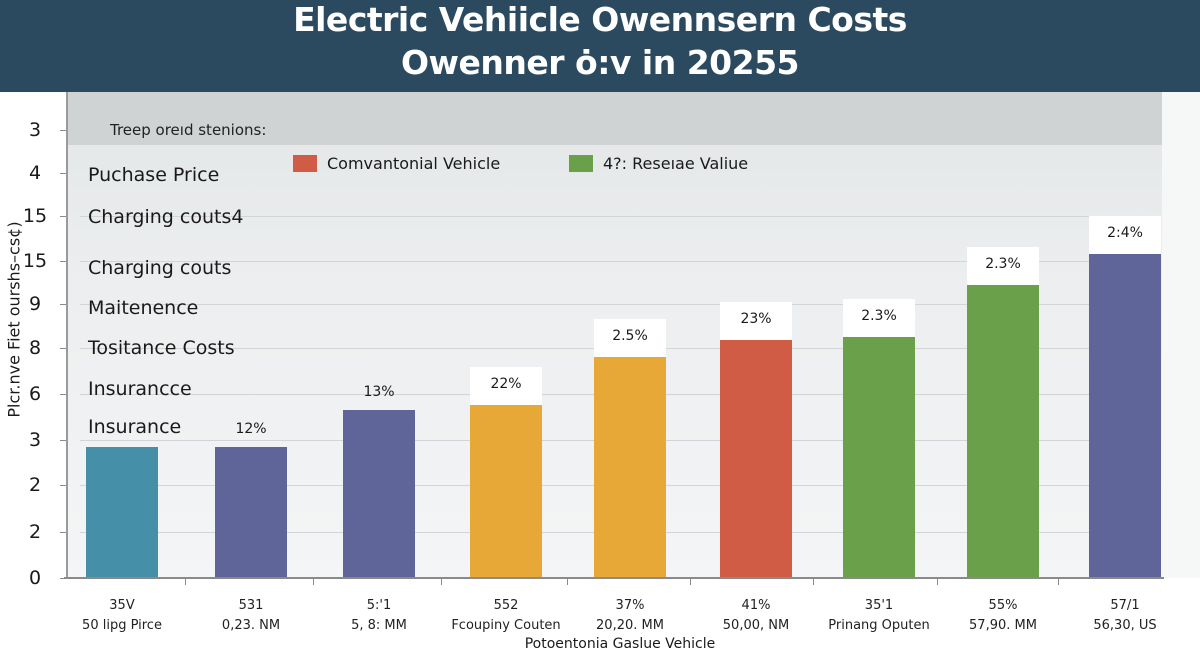 The image size is (1200, 654). Describe the element at coordinates (614, 578) in the screenshot. I see `x-axis-line` at that location.